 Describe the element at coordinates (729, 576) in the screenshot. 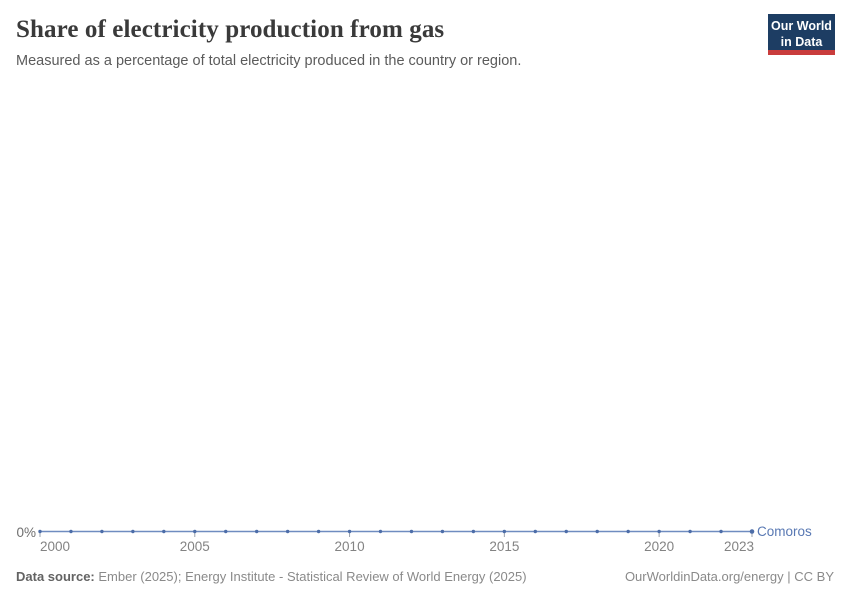

I see `license-note: OurWorldinData.org/energy | CC BY` at that location.